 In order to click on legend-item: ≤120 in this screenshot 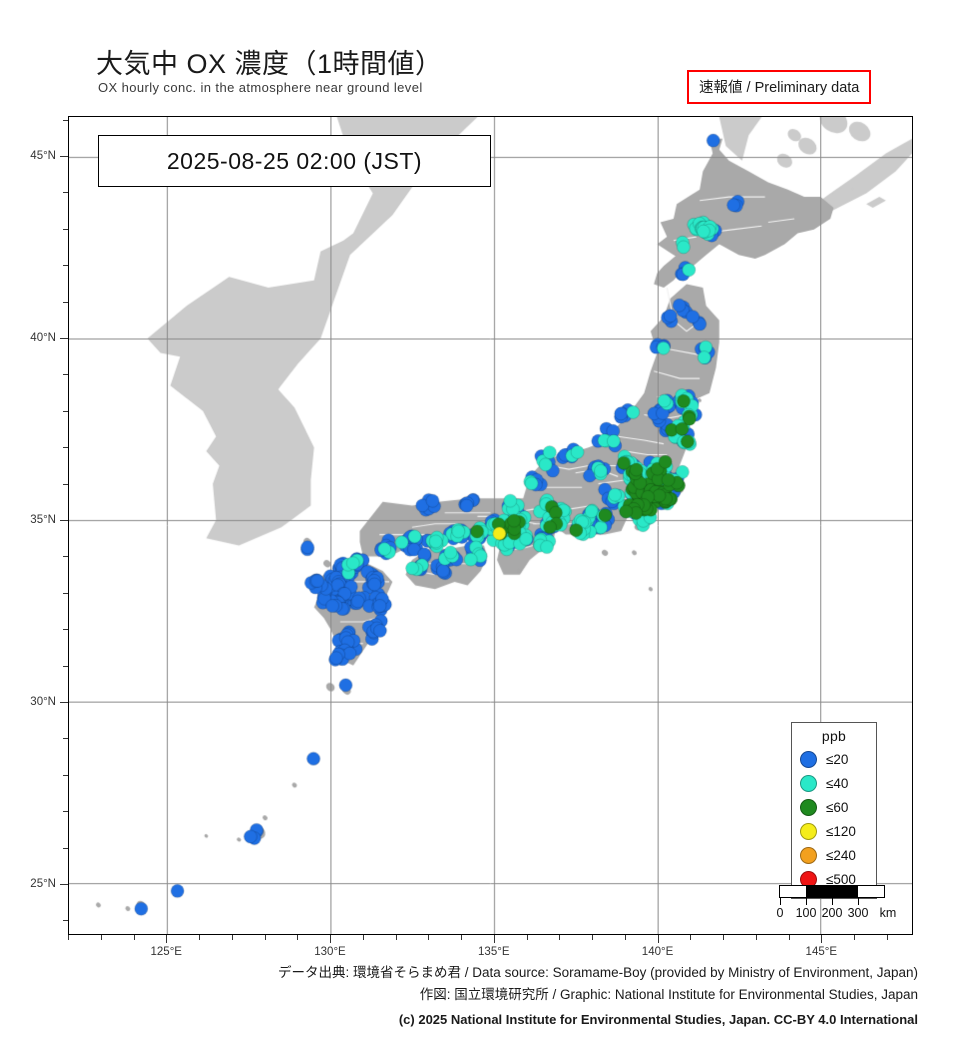, I will do `click(834, 831)`.